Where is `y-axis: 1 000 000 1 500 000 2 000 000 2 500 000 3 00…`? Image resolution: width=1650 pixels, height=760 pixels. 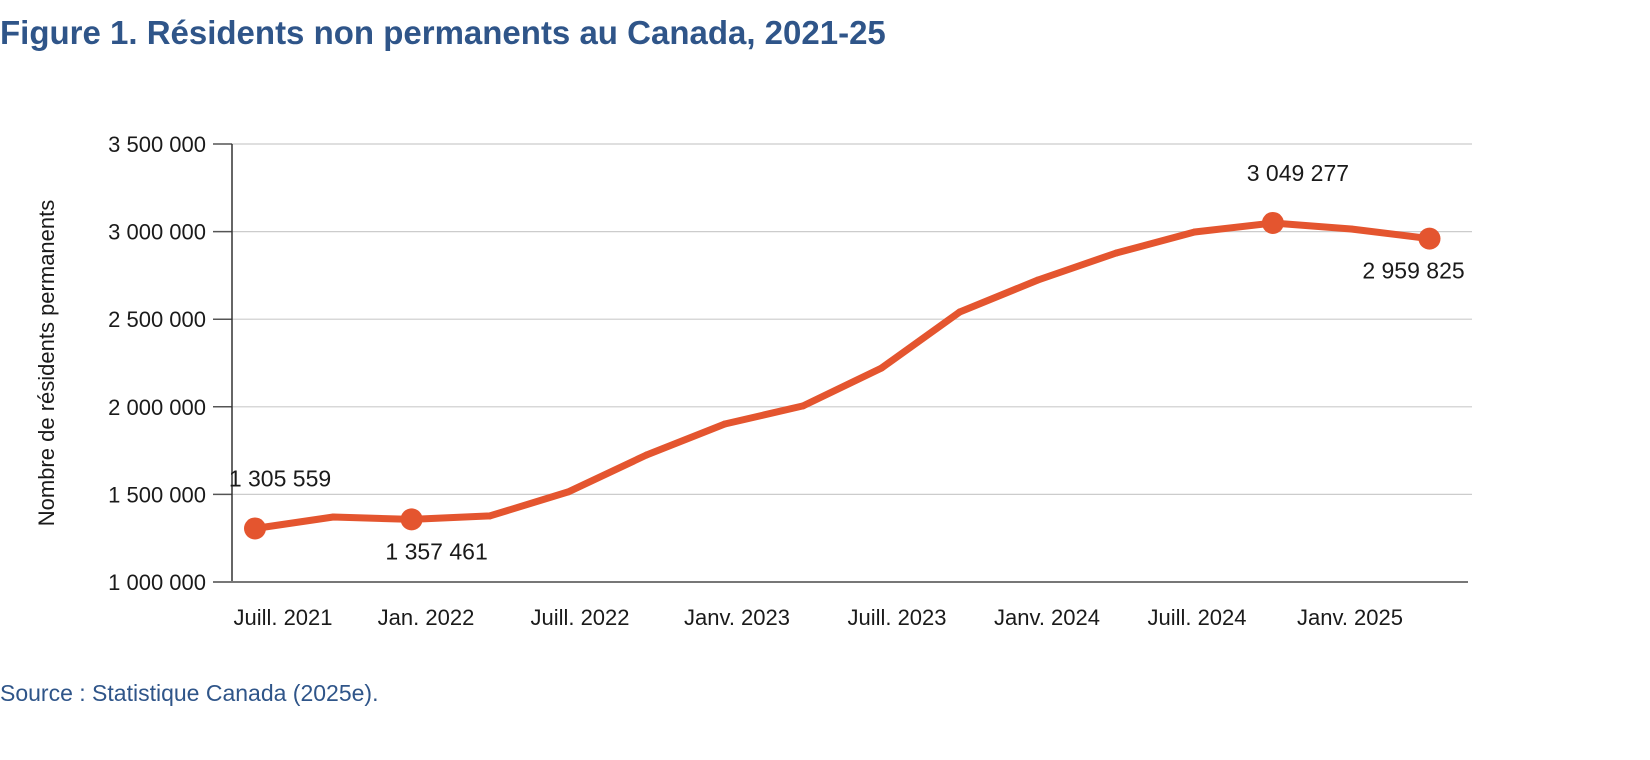 y-axis: 1 000 000 1 500 000 2 000 000 2 500 000 3 00… is located at coordinates (170, 363).